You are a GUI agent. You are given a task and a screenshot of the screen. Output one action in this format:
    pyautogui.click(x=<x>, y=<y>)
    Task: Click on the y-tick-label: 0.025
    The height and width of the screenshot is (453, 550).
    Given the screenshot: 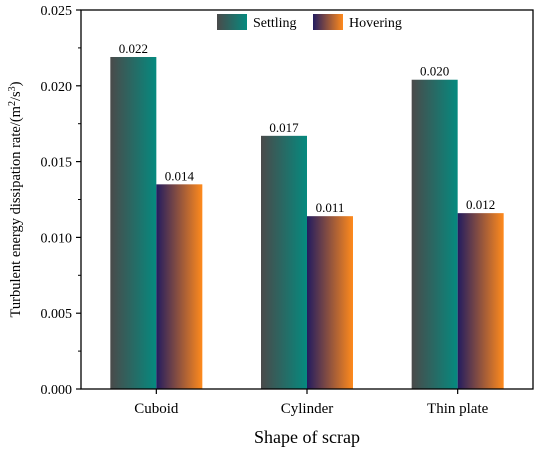 What is the action you would take?
    pyautogui.click(x=57, y=11)
    